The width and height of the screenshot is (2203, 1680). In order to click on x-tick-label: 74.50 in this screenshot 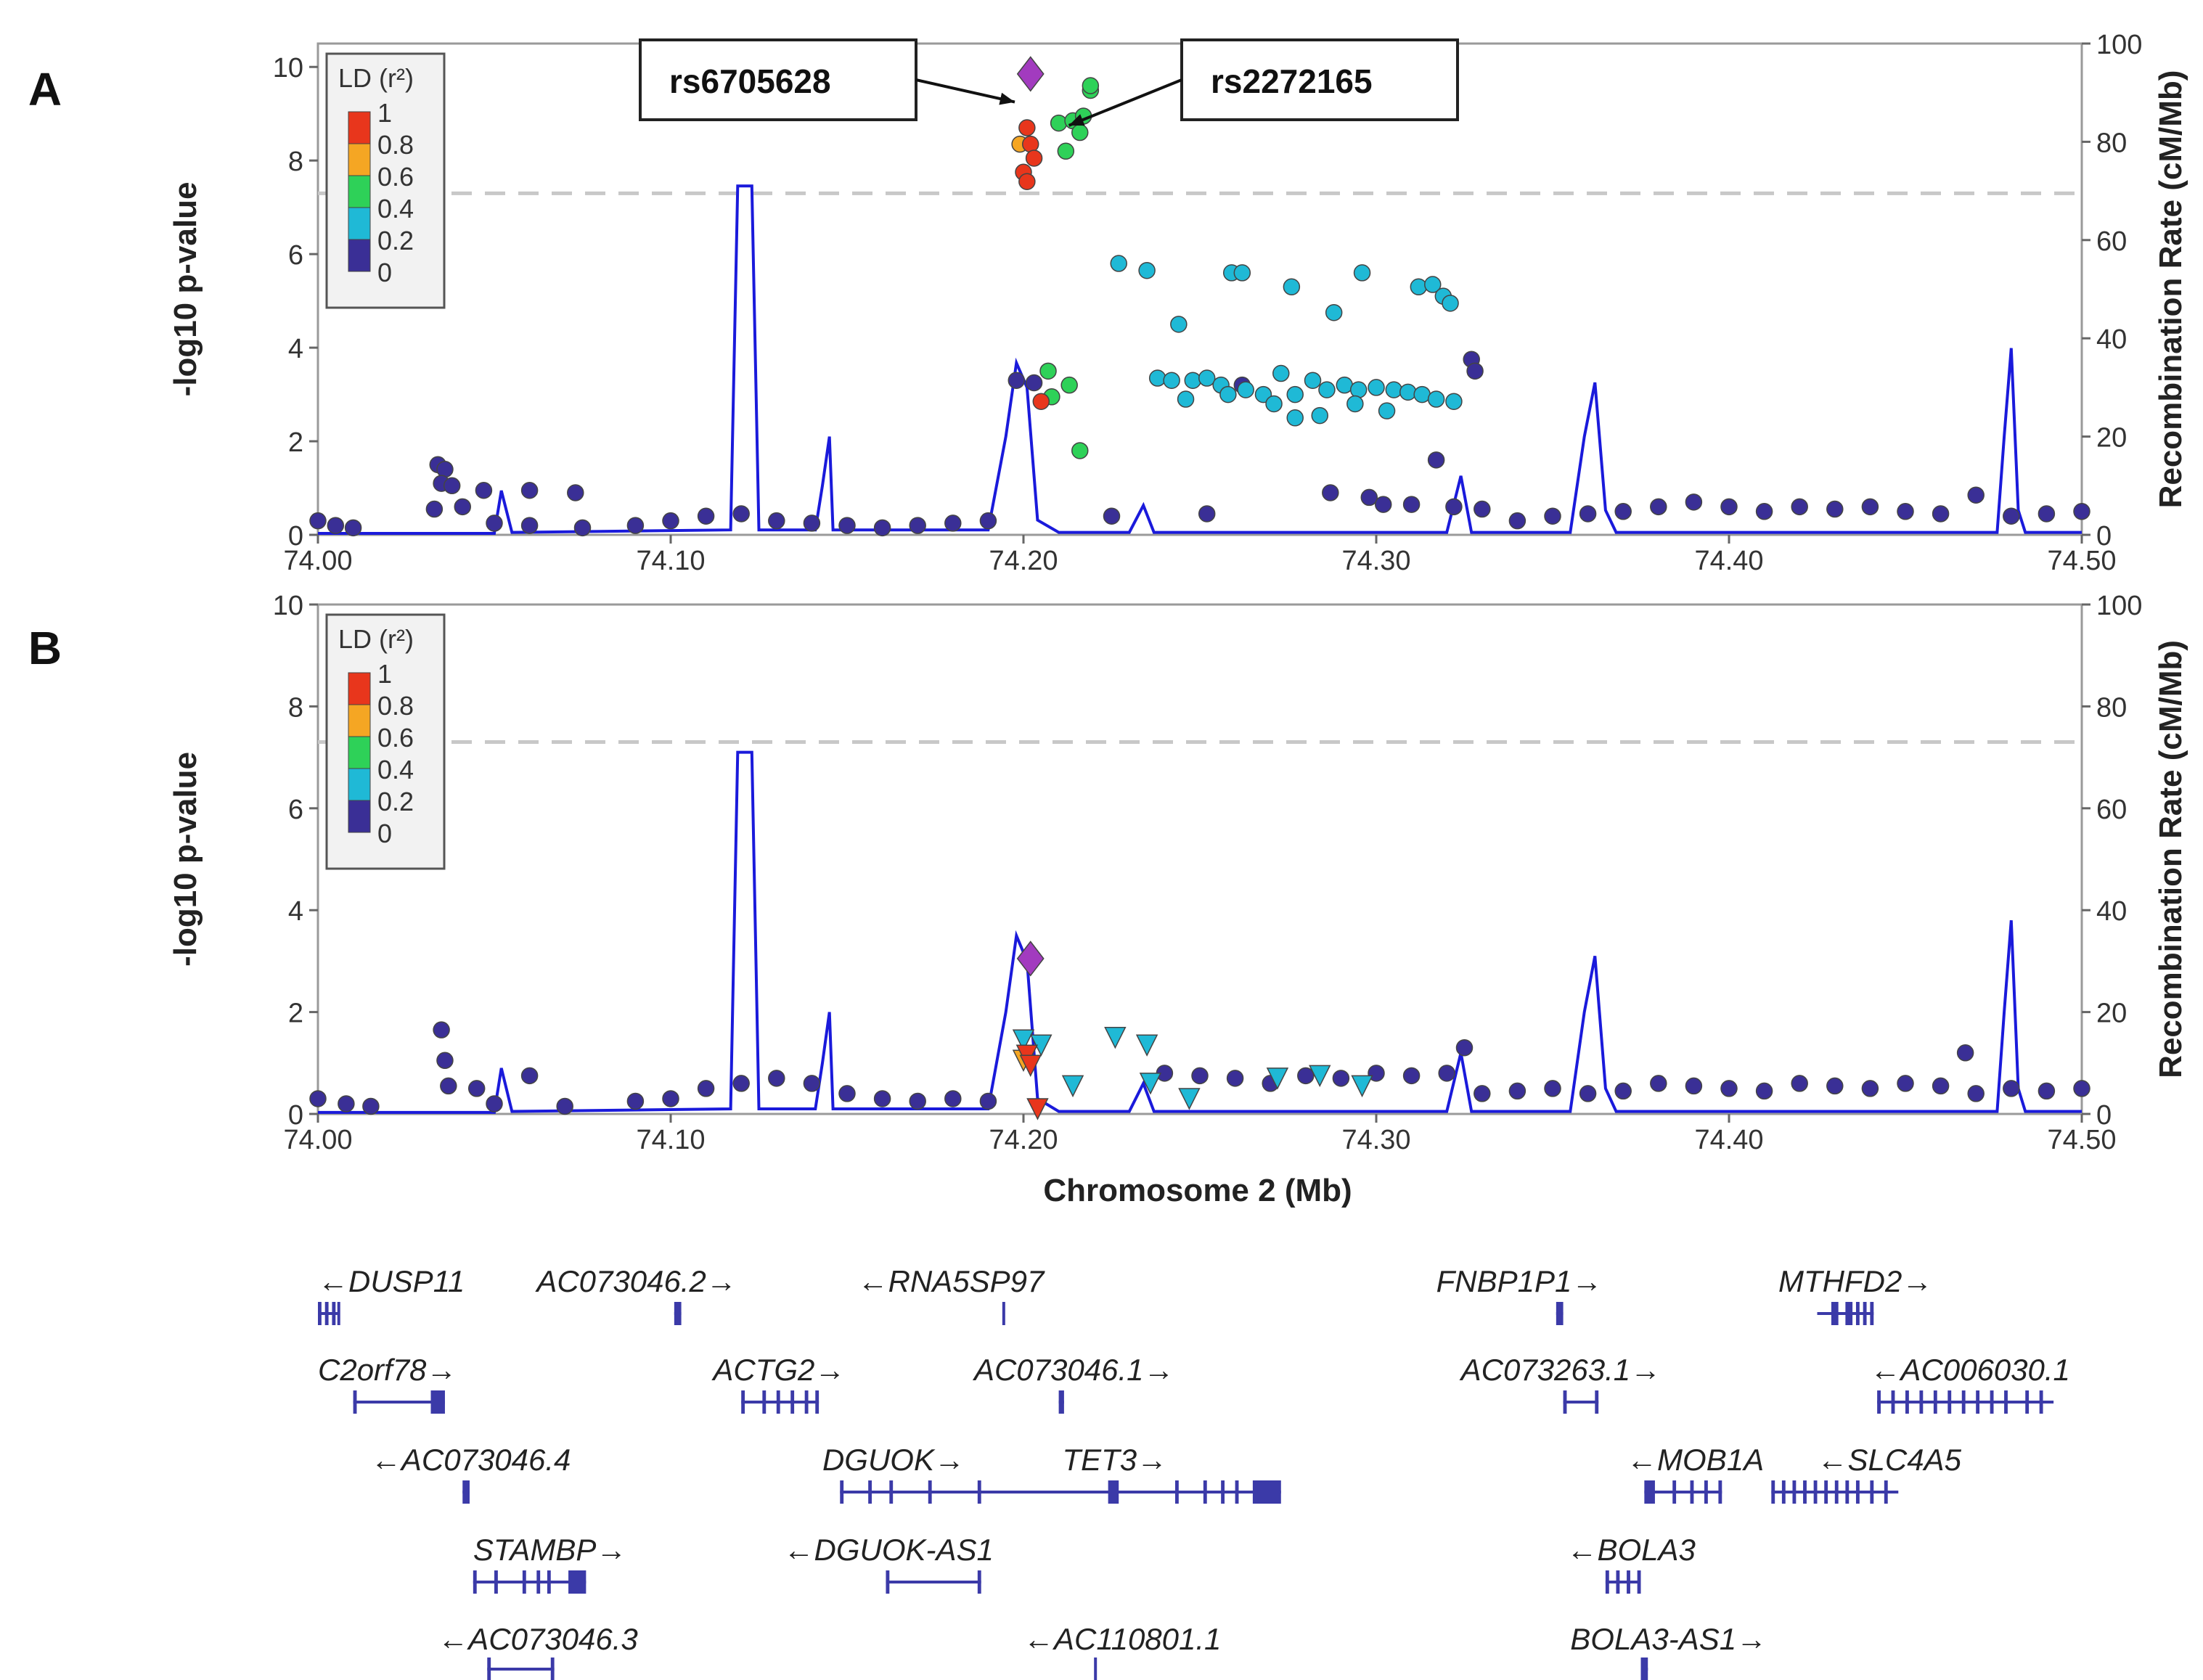, I will do `click(2081, 1140)`.